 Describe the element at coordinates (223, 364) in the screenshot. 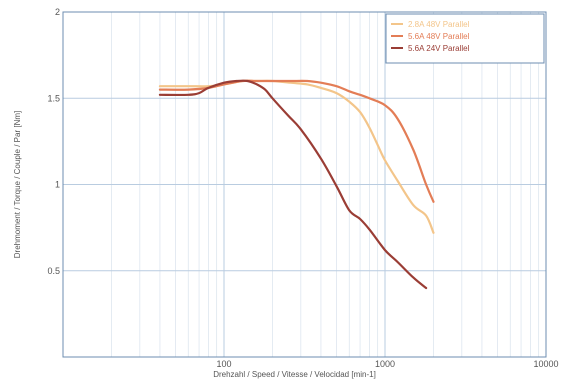

I see `x-tick-label: 100` at that location.